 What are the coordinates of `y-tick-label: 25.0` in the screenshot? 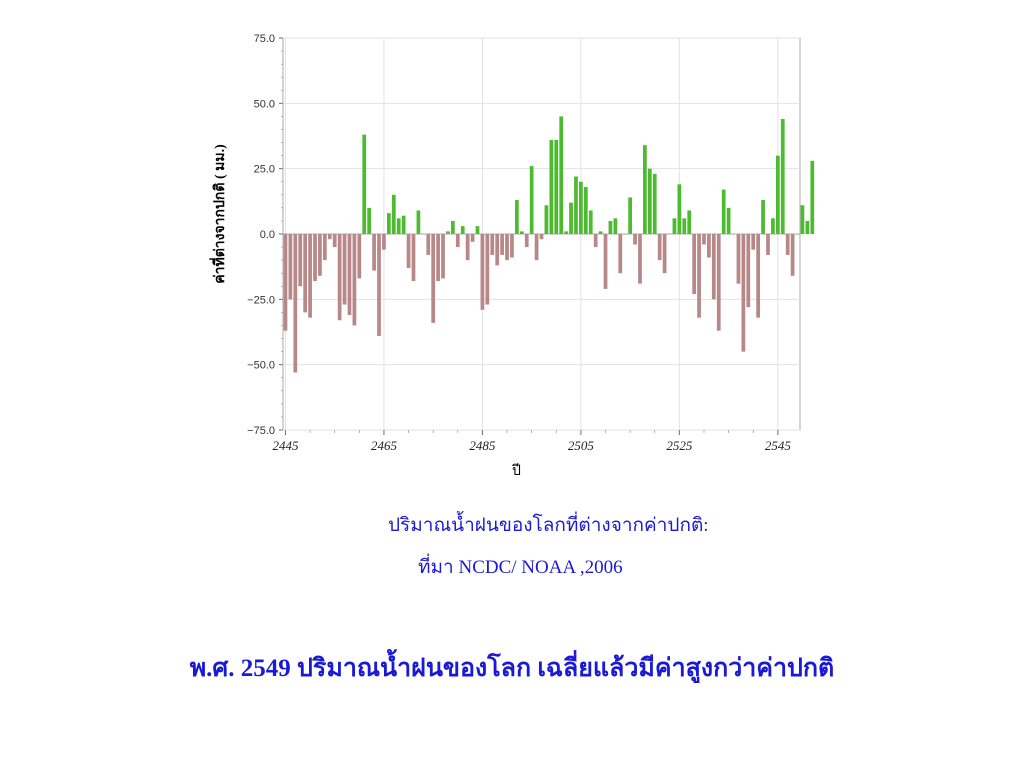 It's located at (264, 170).